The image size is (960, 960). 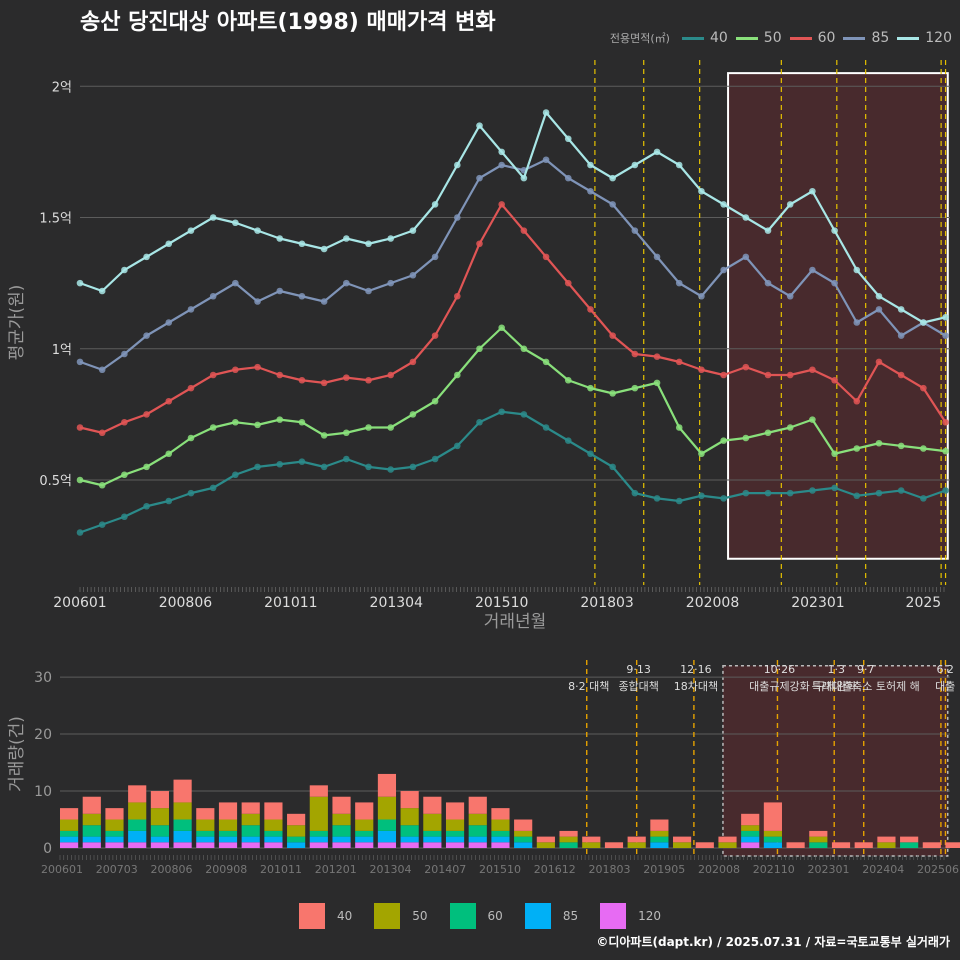 What do you see at coordinates (500, 869) in the screenshot?
I see `bar-x-tick-label: 201510` at bounding box center [500, 869].